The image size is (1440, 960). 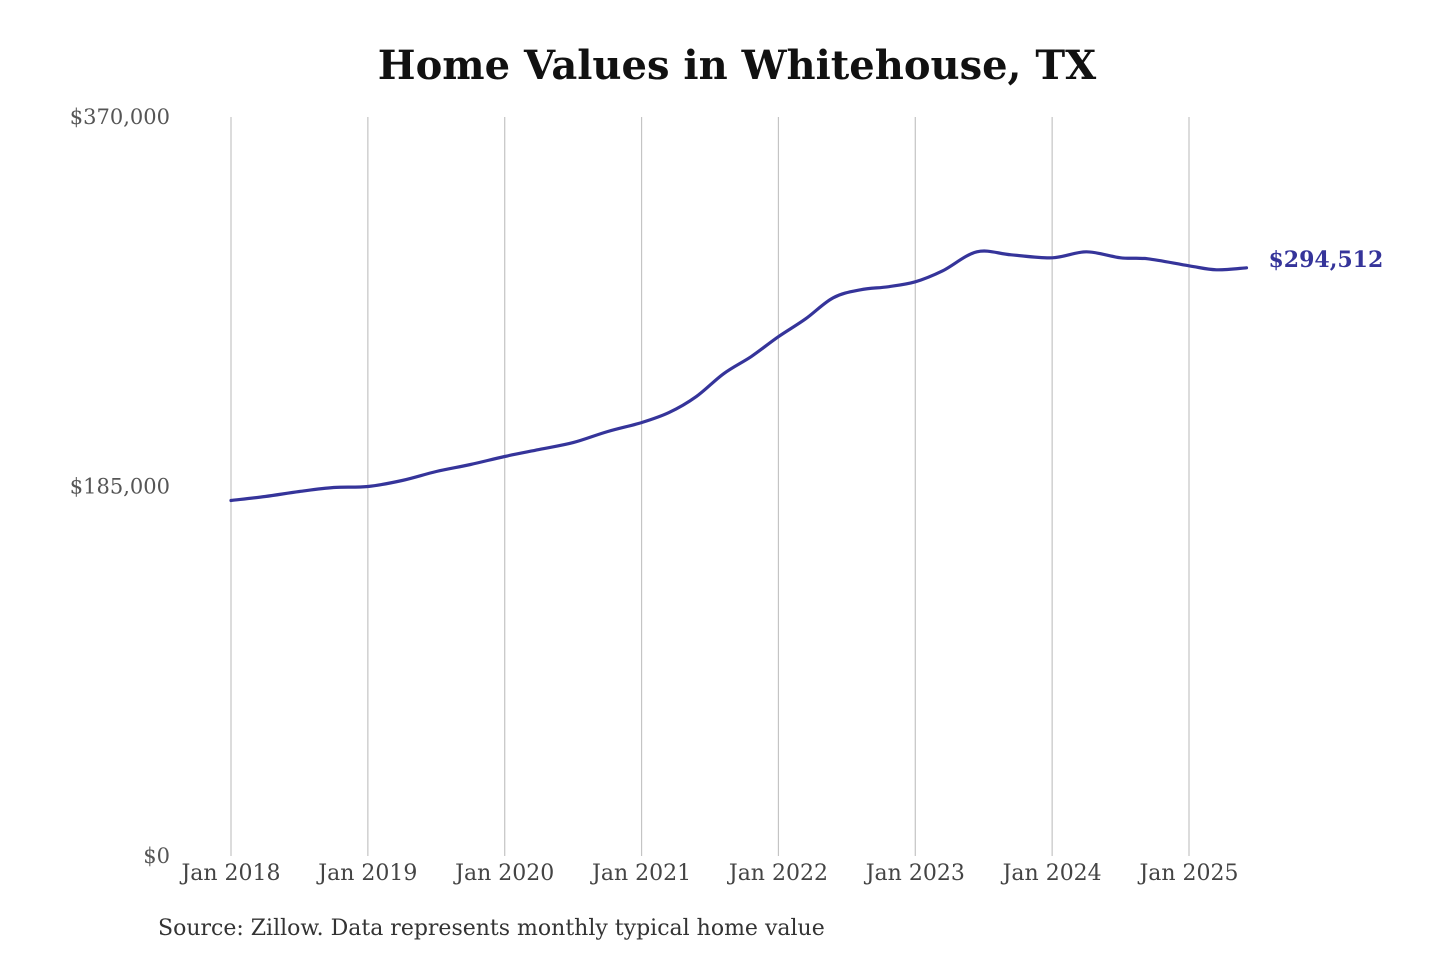 I want to click on x-tick-label: Jan 2018, so click(x=229, y=873).